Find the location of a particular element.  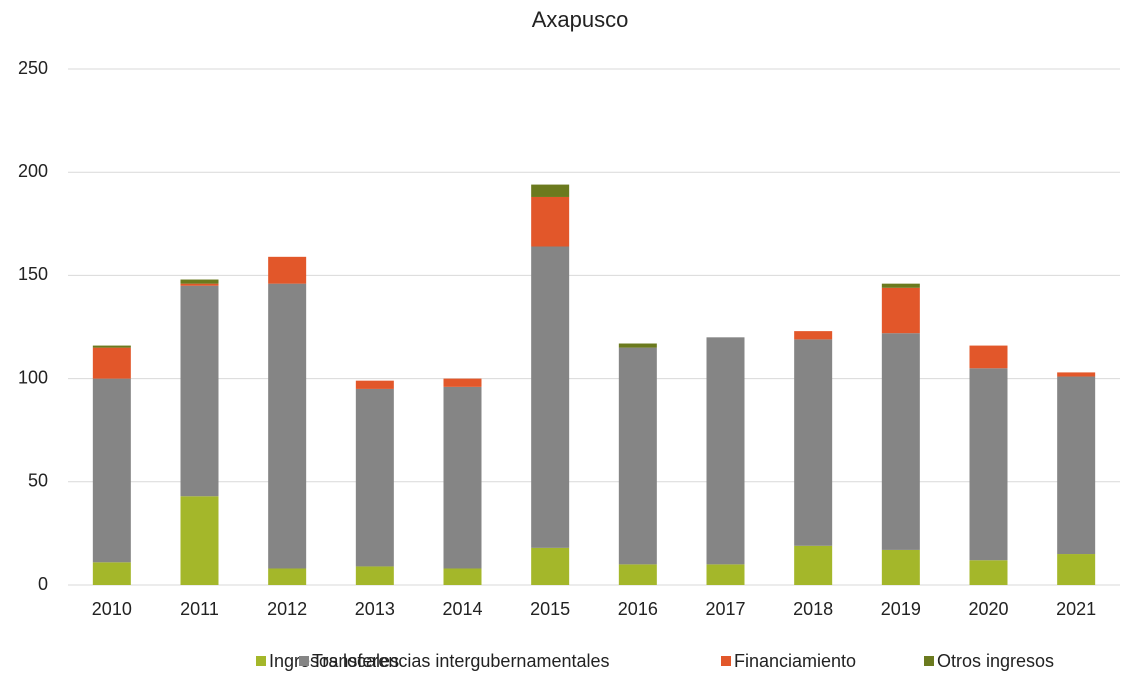

legend-label: Otros ingresos is located at coordinates (995, 661).